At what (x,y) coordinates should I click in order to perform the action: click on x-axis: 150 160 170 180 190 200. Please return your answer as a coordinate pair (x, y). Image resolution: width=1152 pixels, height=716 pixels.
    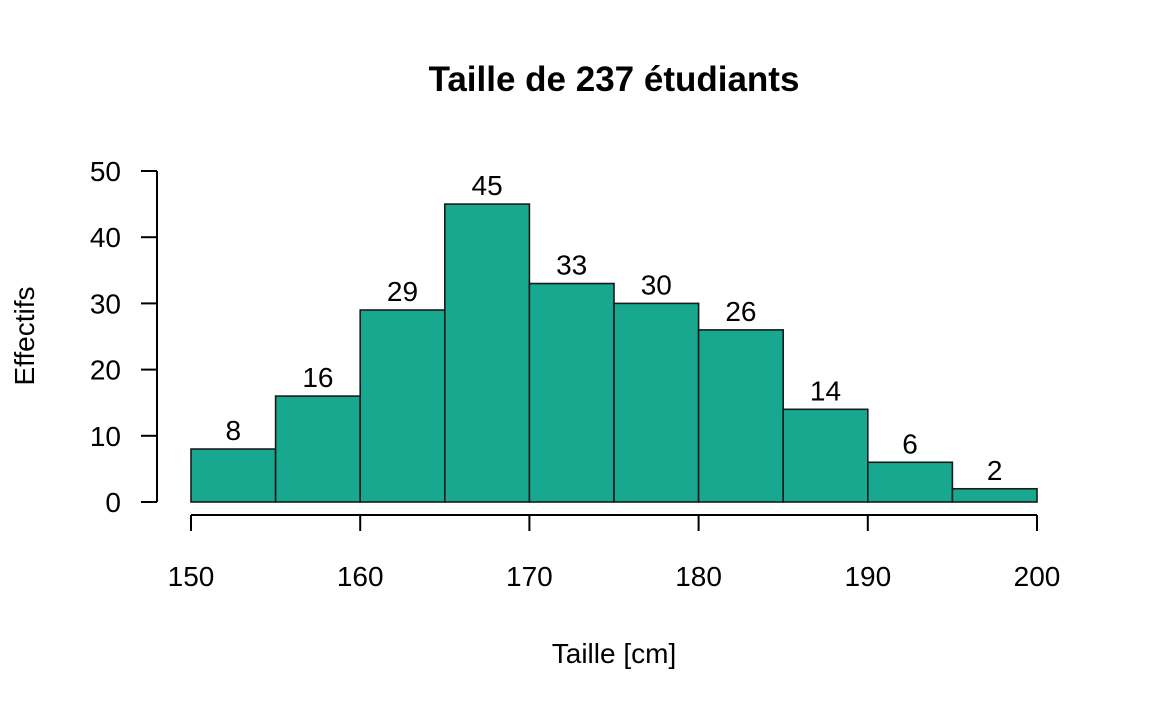
    Looking at the image, I should click on (614, 553).